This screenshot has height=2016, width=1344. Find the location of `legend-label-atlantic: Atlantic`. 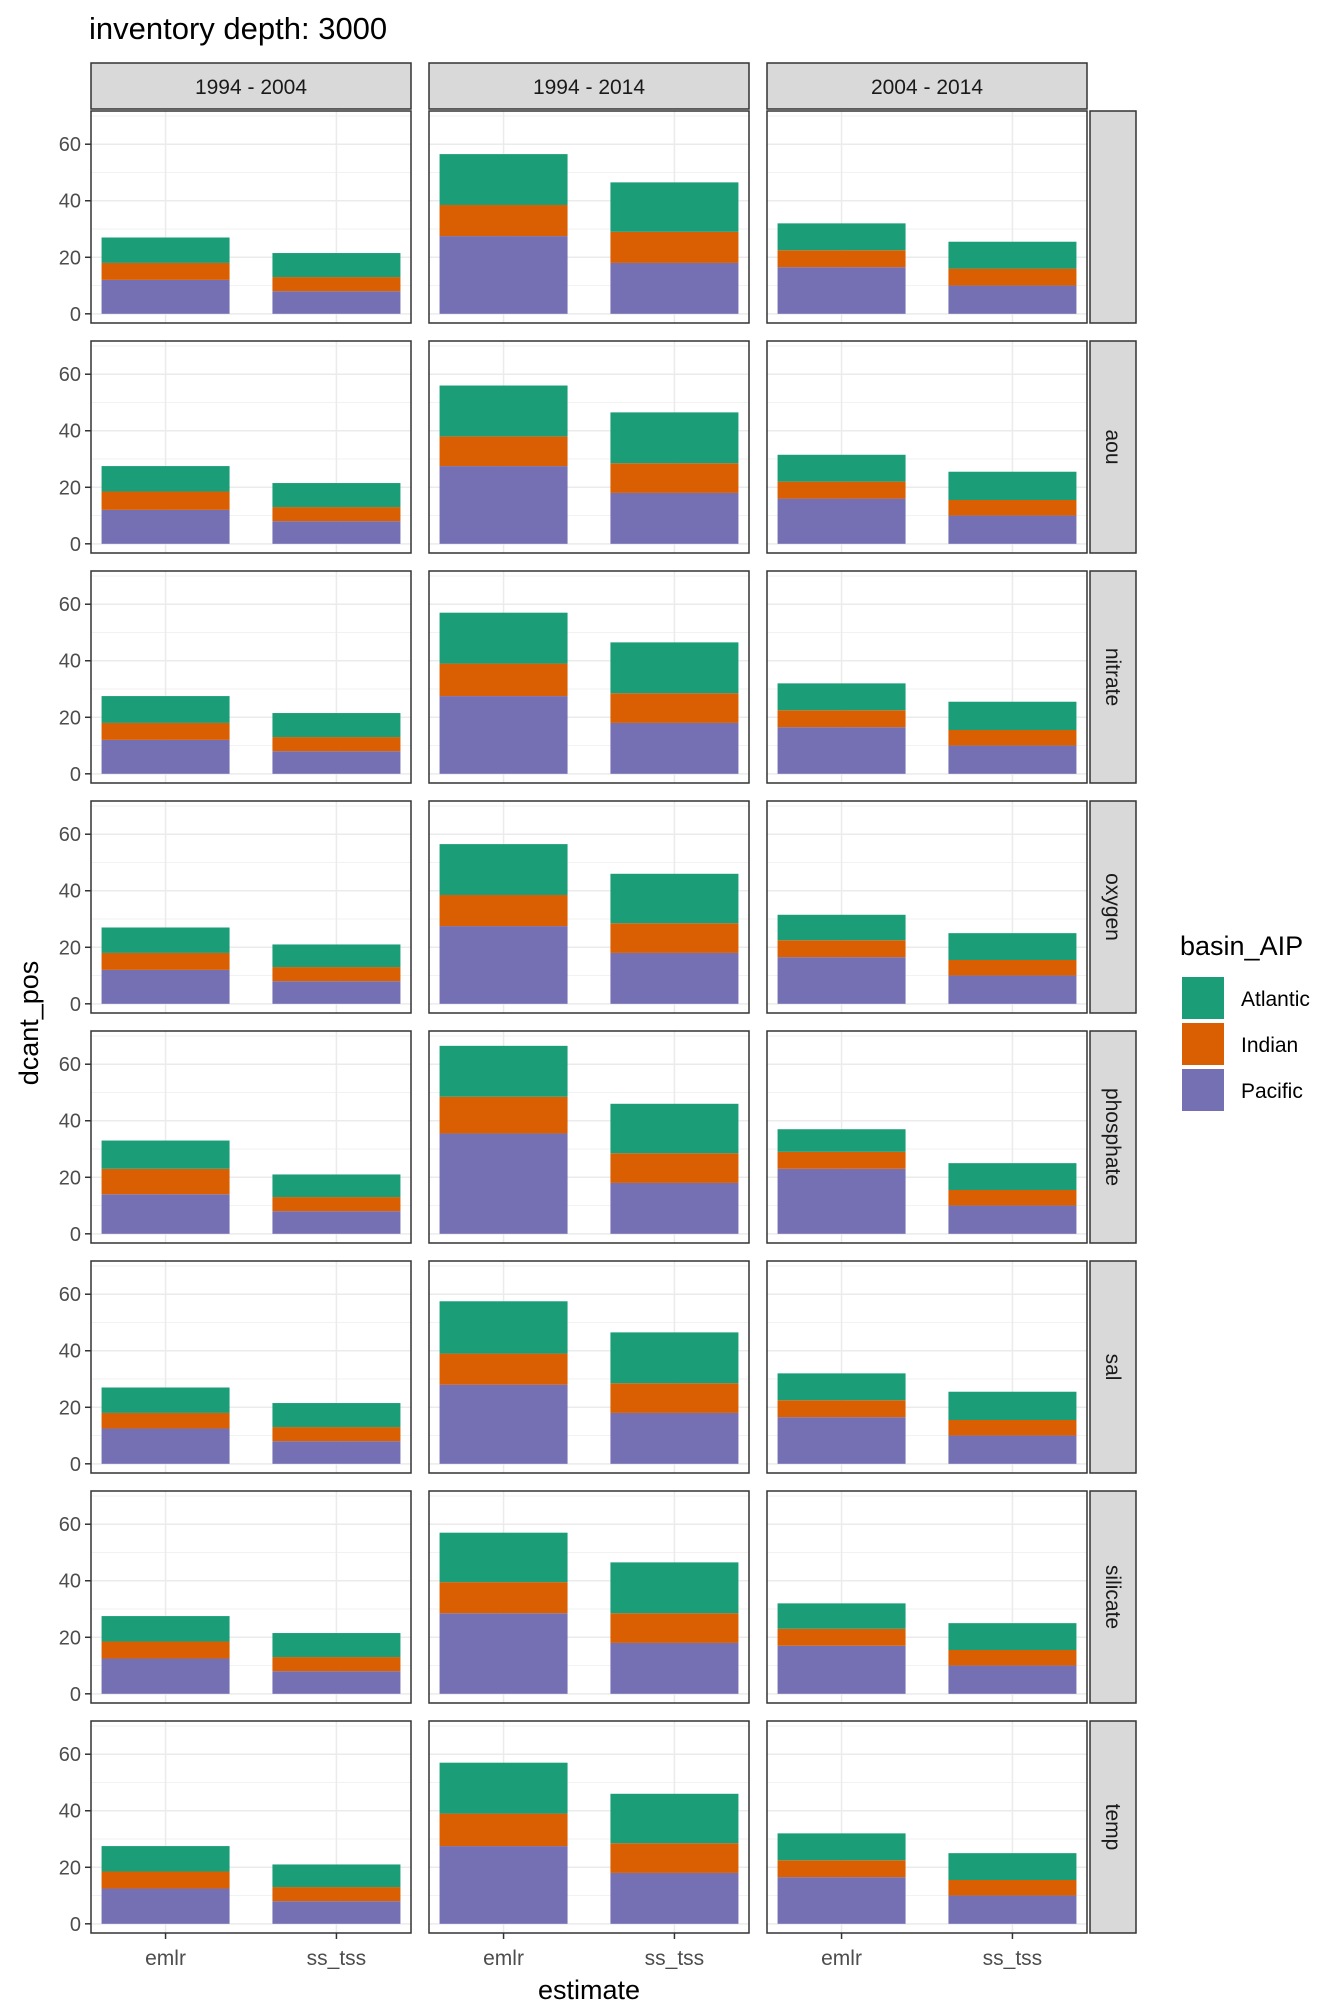

legend-label-atlantic: Atlantic is located at coordinates (1275, 999).